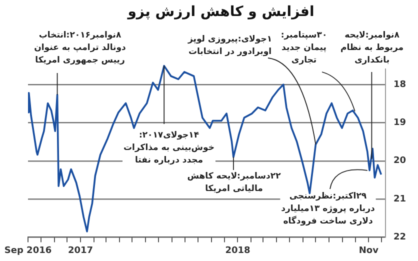  I want to click on y-tick-label: 20, so click(399, 161).